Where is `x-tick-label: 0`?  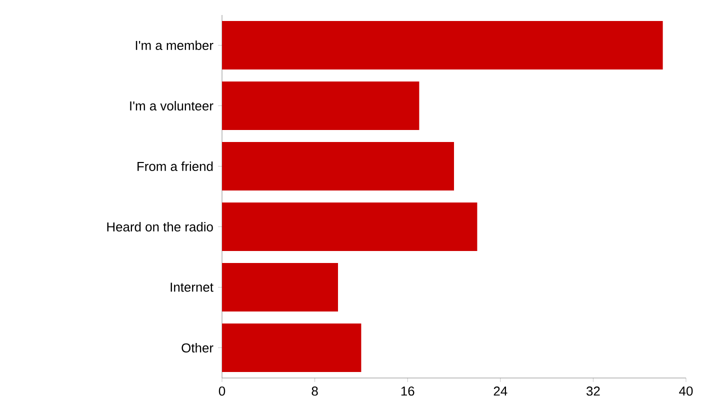
x-tick-label: 0 is located at coordinates (222, 391).